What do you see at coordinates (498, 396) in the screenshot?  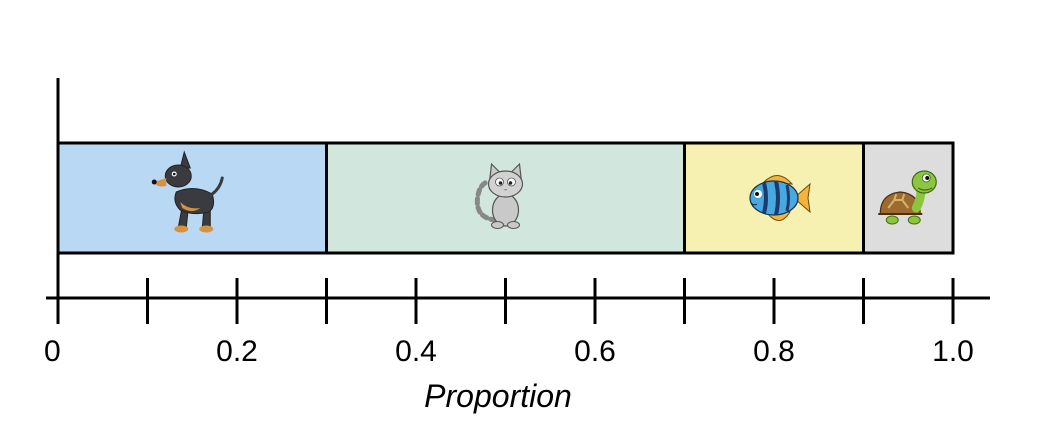 I see `x-axis-title: Proportion` at bounding box center [498, 396].